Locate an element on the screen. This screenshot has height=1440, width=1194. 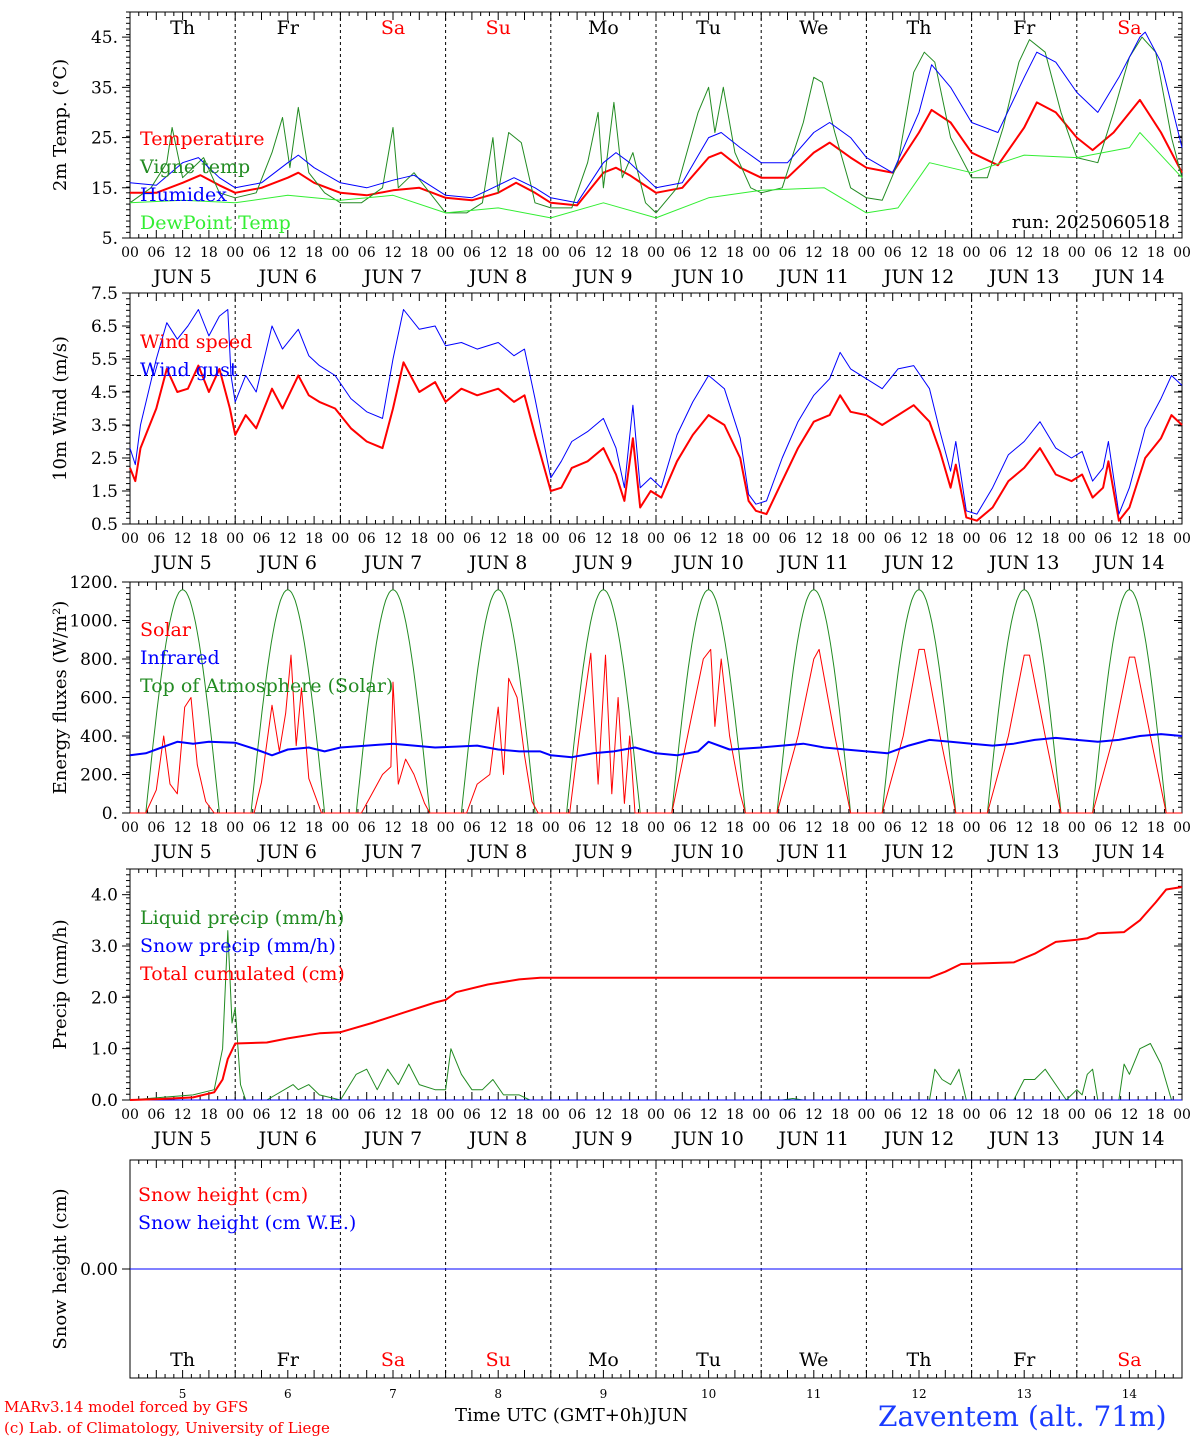
legend-entry: Snow precip (mm/h) is located at coordinates (238, 946).